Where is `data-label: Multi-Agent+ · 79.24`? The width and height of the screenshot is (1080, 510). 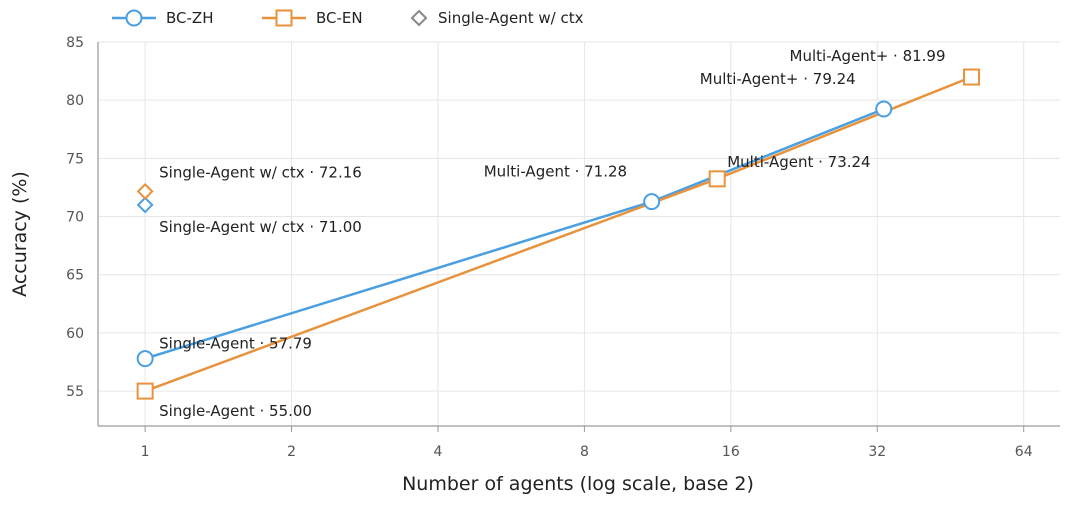 data-label: Multi-Agent+ · 79.24 is located at coordinates (778, 79).